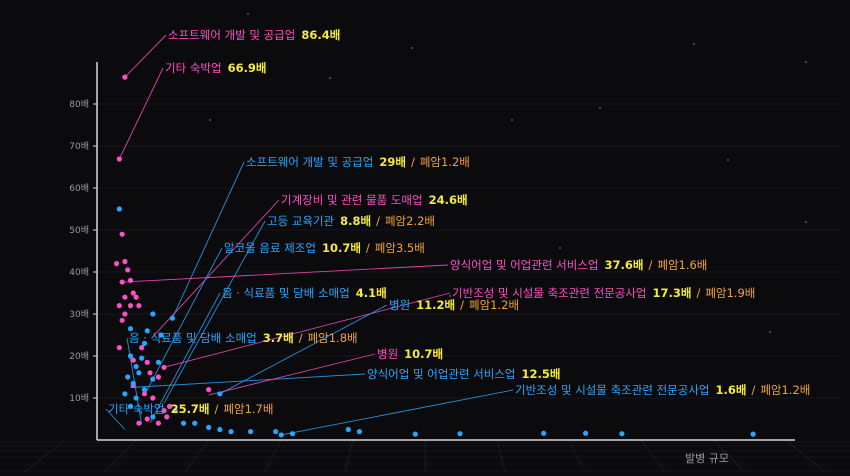 This screenshot has height=476, width=850. I want to click on annotation-label: 양식어업 및 어업관련 서비스업 12.5배, so click(463, 374).